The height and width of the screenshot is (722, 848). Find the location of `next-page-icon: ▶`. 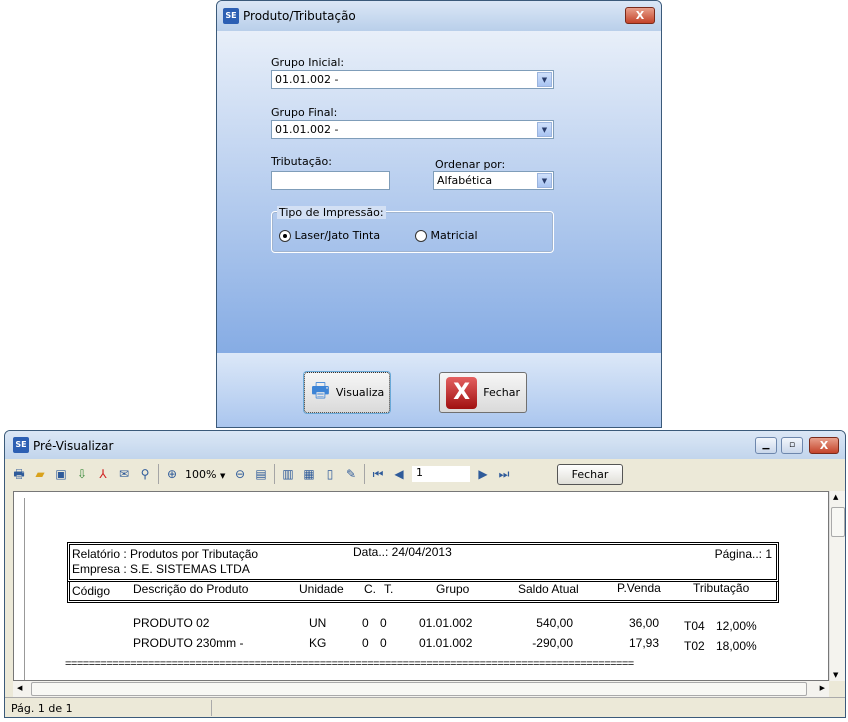

next-page-icon: ▶ is located at coordinates (483, 474).